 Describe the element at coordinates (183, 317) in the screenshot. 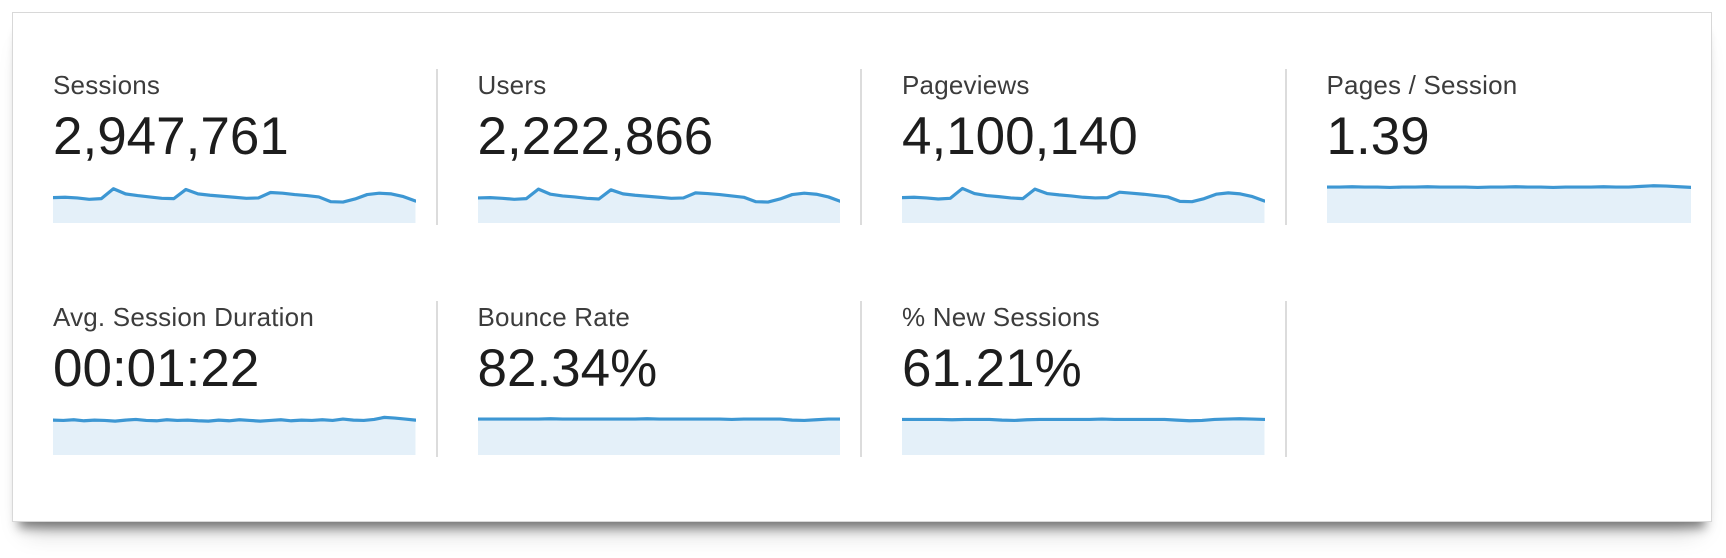

I see `metric-label: Avg. Session Duration` at that location.